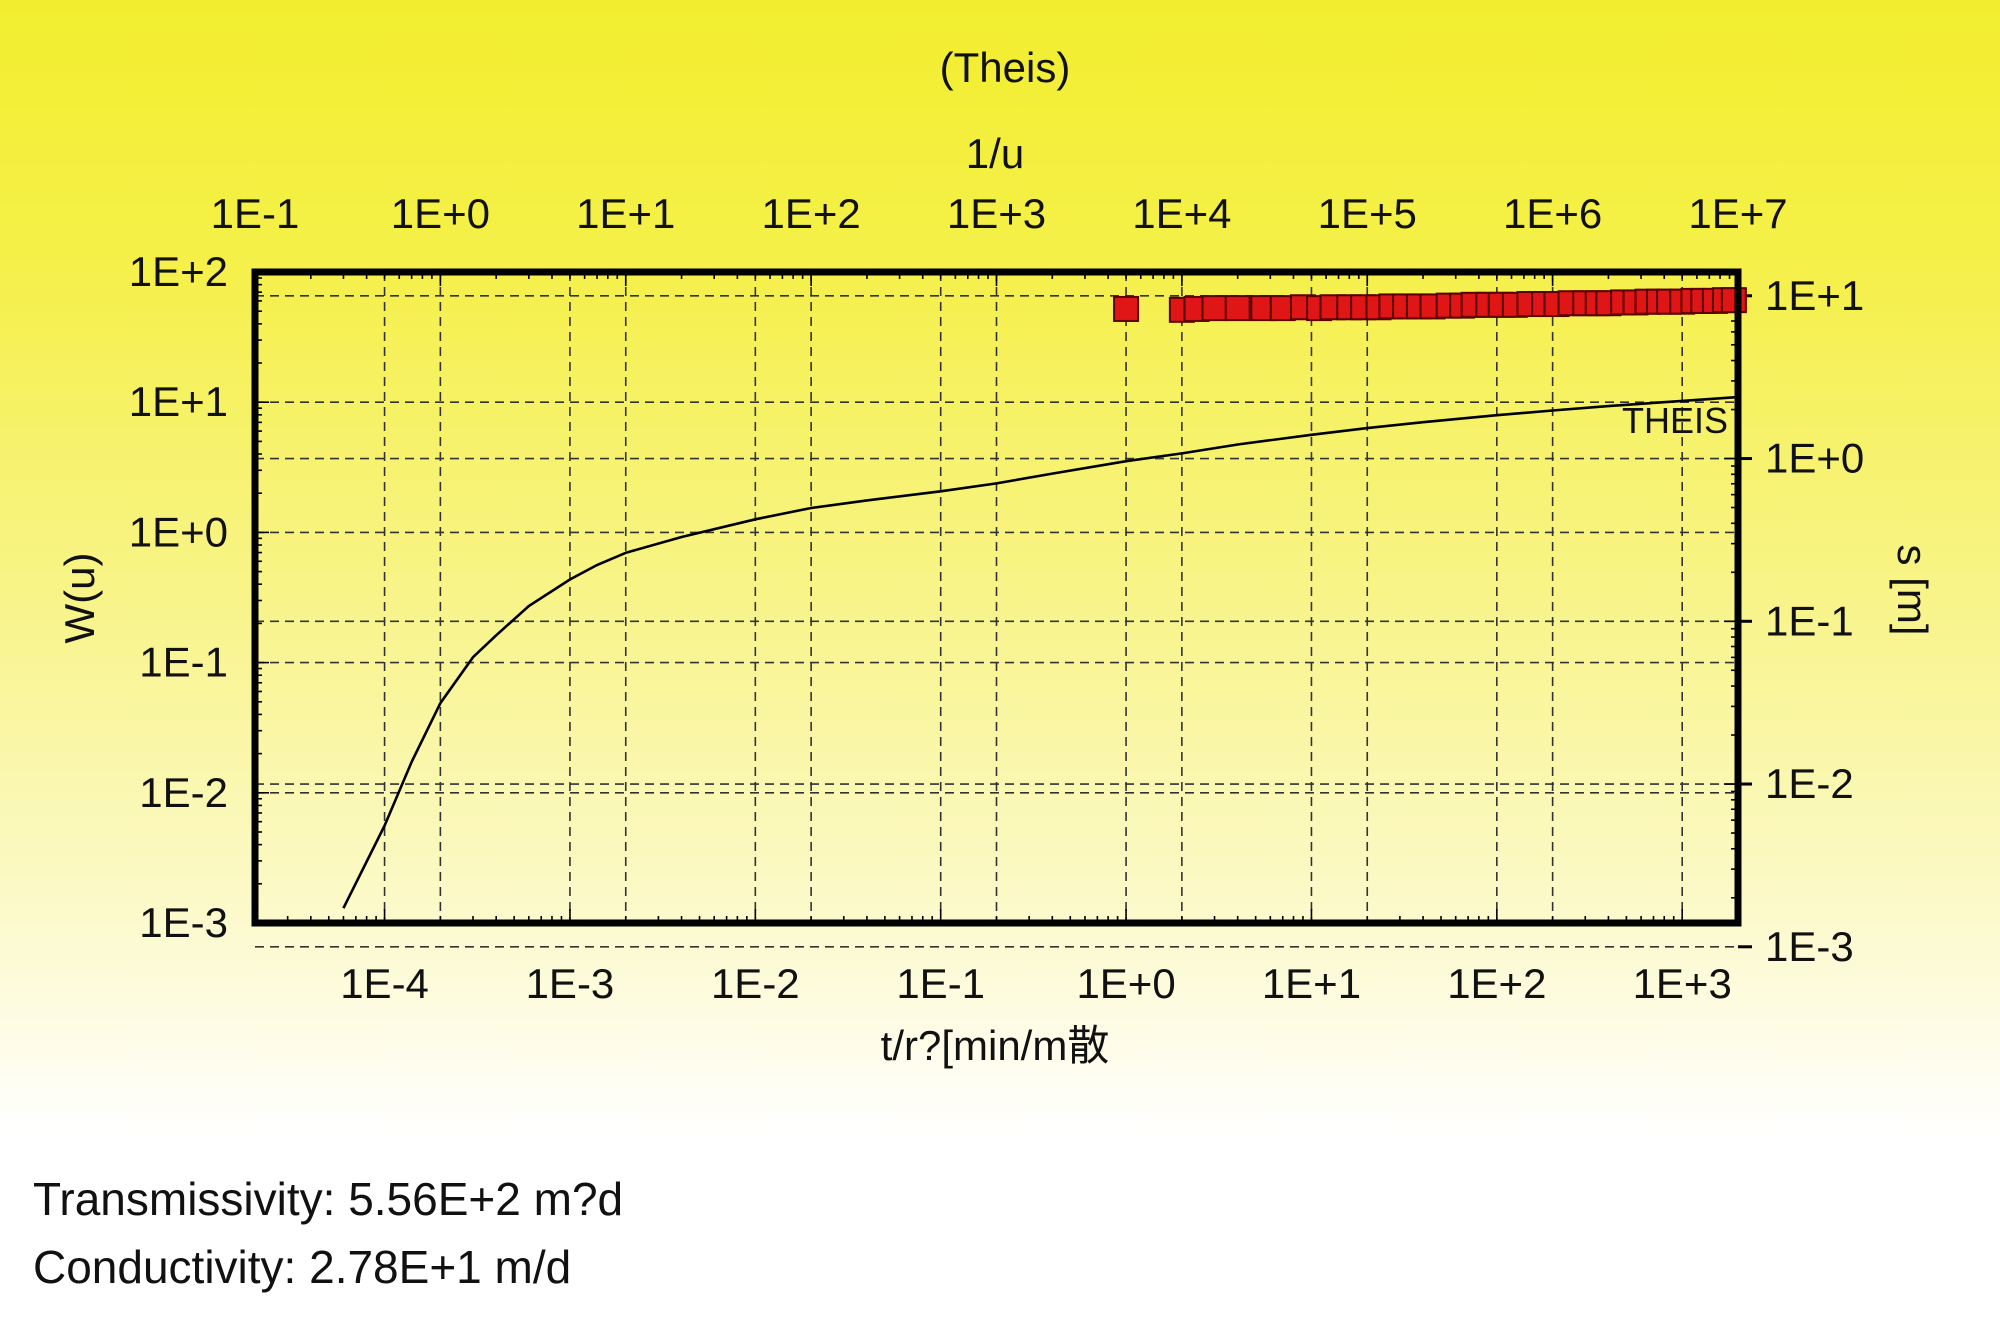  I want to click on top-tick-label-5: 1E+4, so click(1181, 213).